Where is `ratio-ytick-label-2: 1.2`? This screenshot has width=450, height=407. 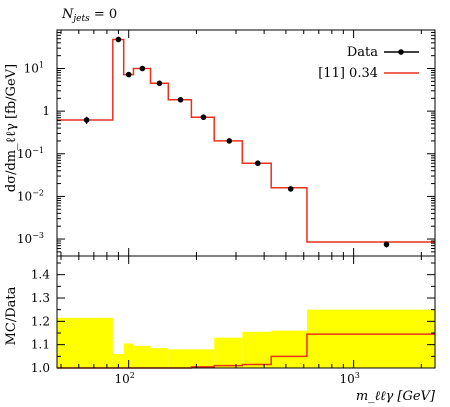 ratio-ytick-label-2: 1.2 is located at coordinates (40, 321).